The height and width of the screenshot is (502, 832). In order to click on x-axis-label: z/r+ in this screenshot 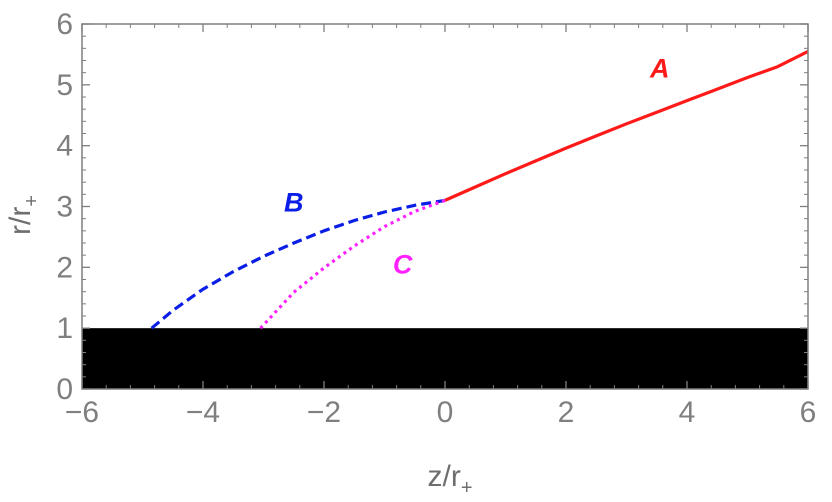, I will do `click(449, 478)`.